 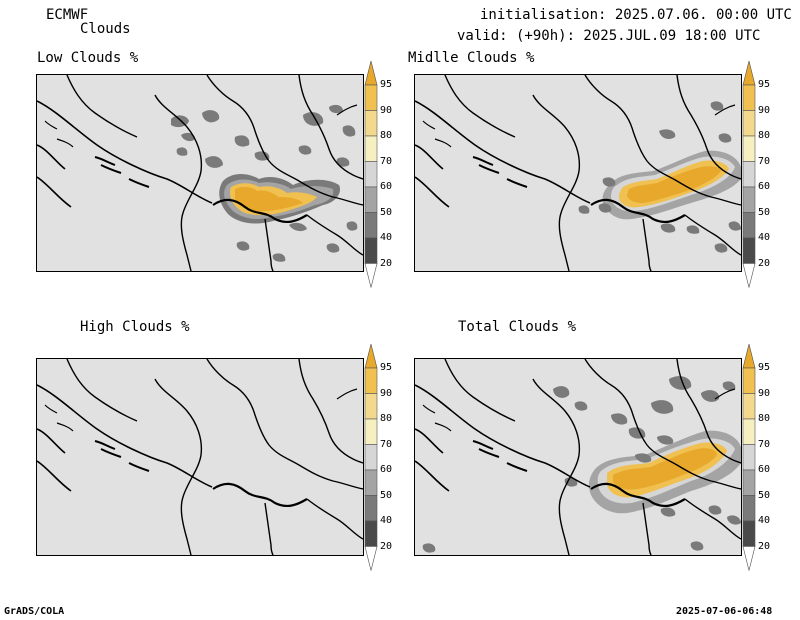 What do you see at coordinates (636, 15) in the screenshot?
I see `init-time: initialisation: 2025.07.06. 00:00 UTC` at bounding box center [636, 15].